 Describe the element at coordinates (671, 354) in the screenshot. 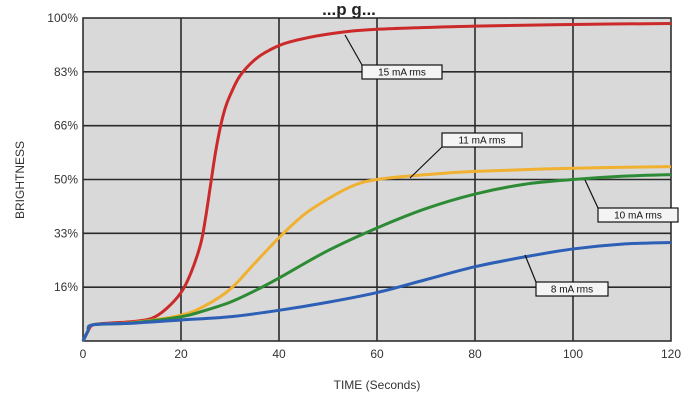

I see `x-tick-label: 120` at that location.